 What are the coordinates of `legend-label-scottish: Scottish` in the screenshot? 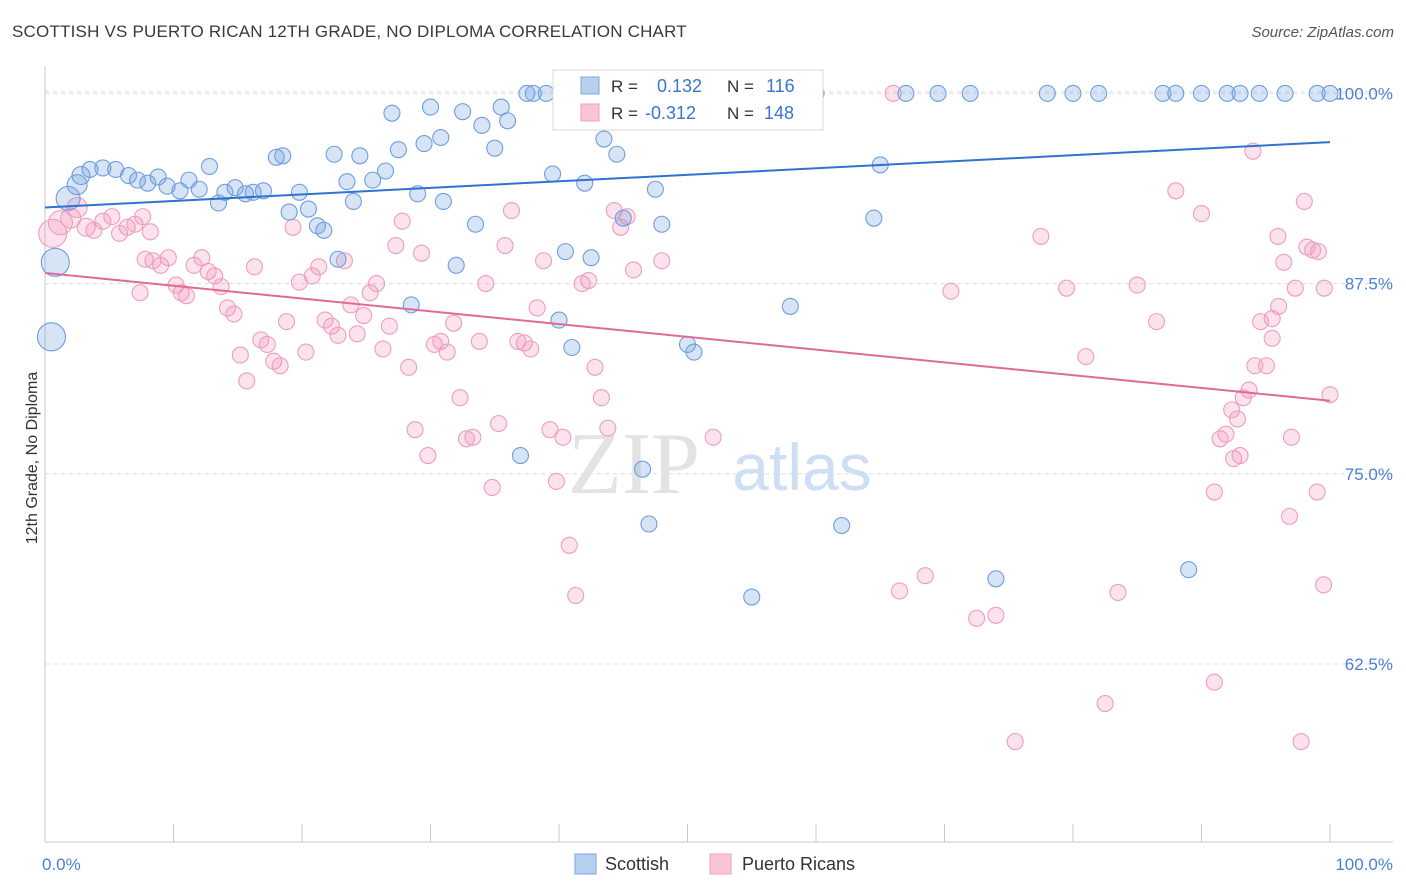 It's located at (637, 864).